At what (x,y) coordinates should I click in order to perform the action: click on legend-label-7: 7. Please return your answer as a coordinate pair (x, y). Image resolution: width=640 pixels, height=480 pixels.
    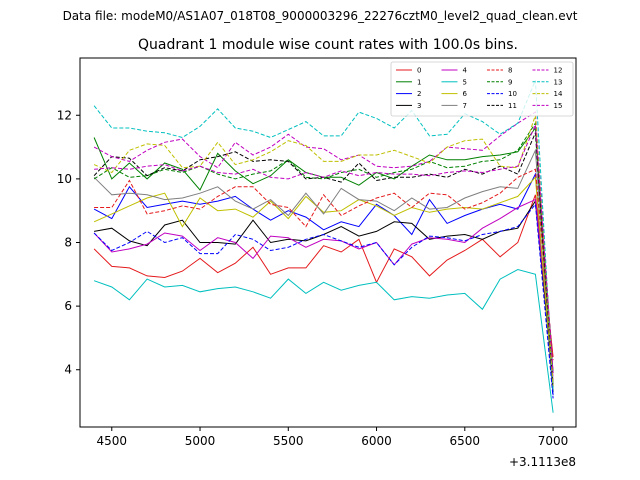
    Looking at the image, I should click on (465, 106).